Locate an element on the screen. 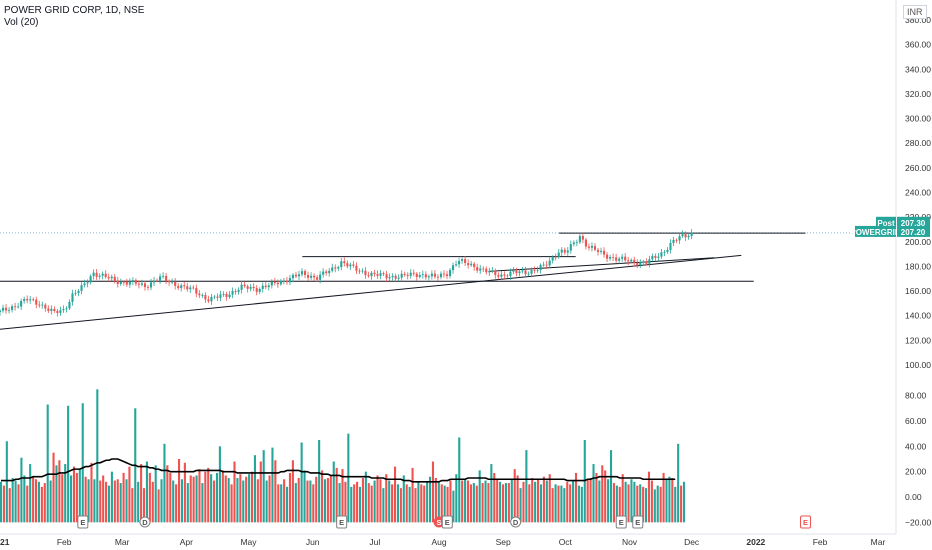 Image resolution: width=932 pixels, height=550 pixels. currency-badge: INR is located at coordinates (915, 12).